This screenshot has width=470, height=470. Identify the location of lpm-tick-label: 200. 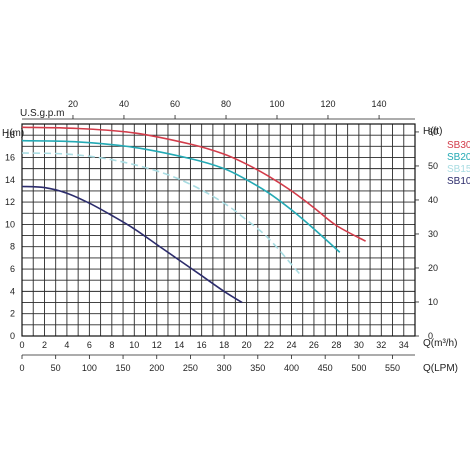
(156, 368).